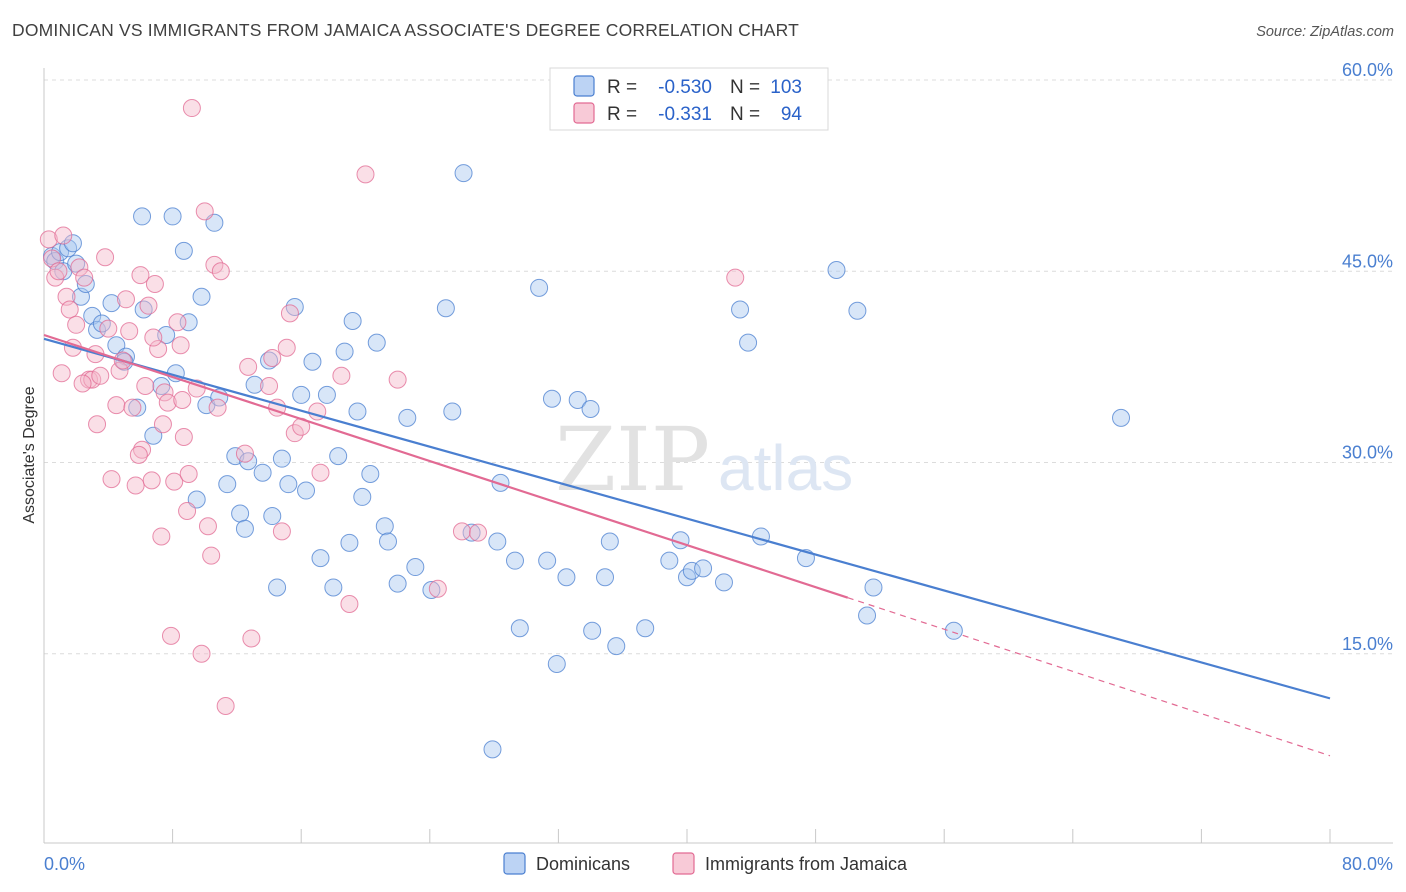  I want to click on bottom-legend-label-jamaica: Immigrants from Jamaica, so click(806, 864).